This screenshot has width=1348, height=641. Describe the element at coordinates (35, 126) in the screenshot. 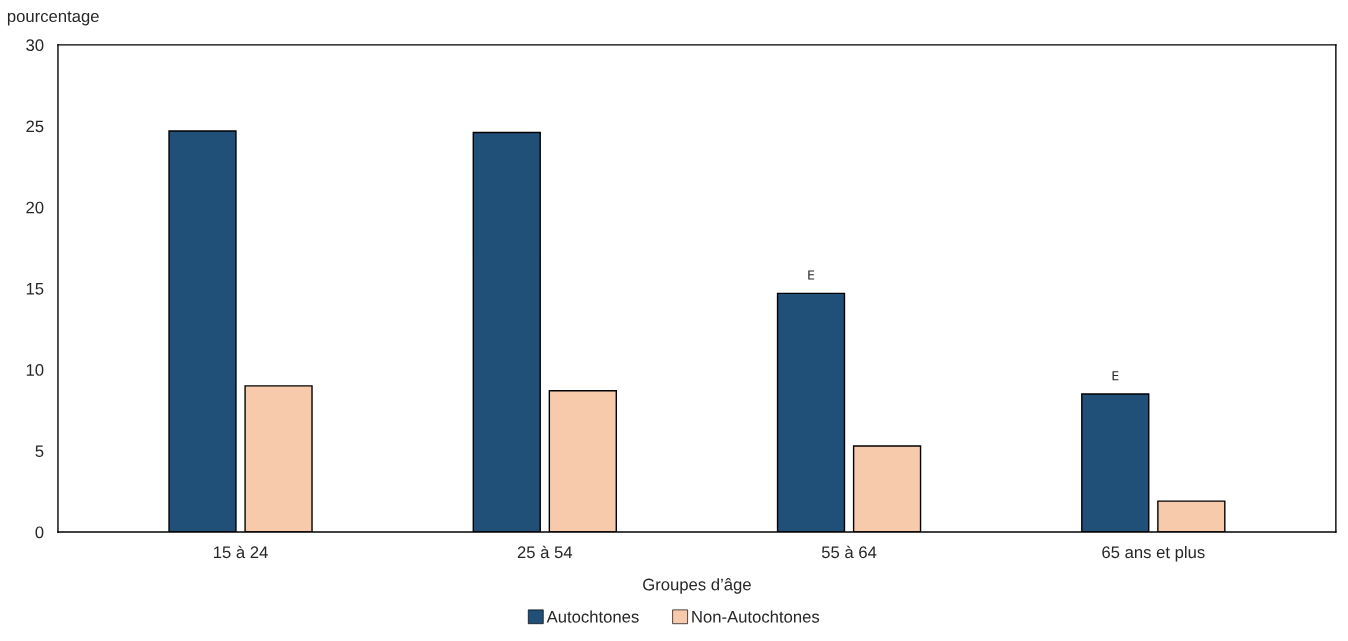

I see `y-tick-label: 25` at that location.